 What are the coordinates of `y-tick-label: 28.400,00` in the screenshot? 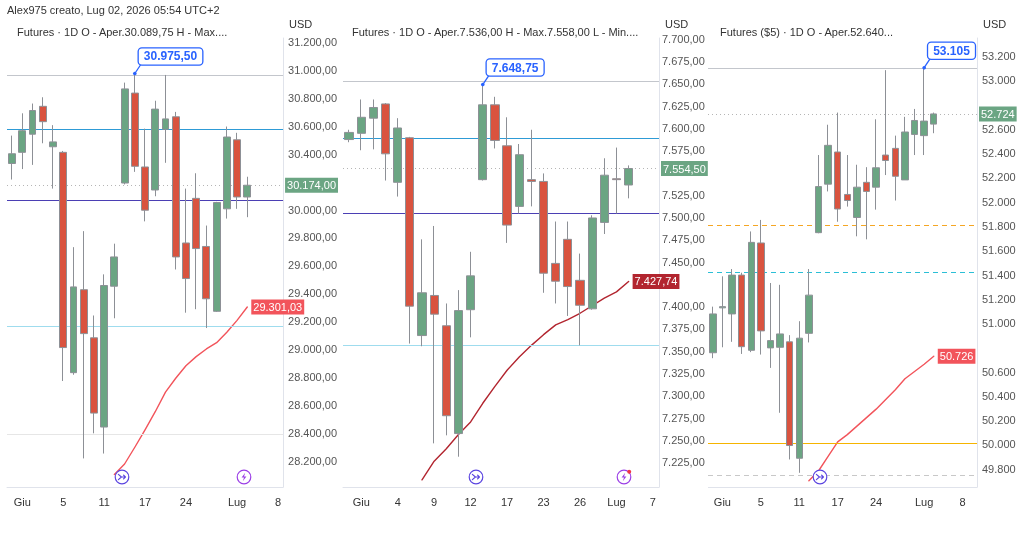 It's located at (312, 432).